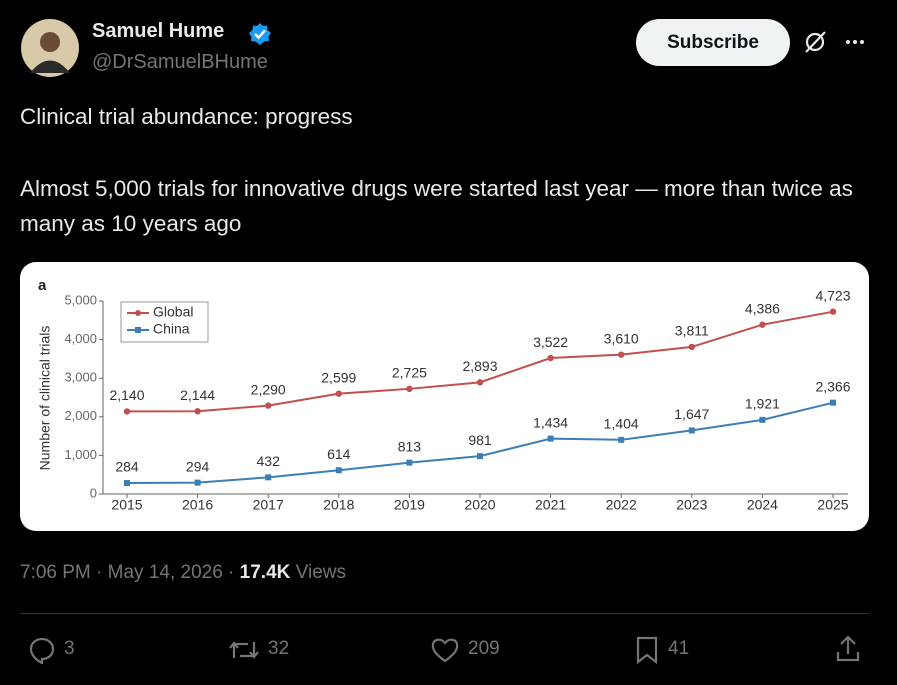  What do you see at coordinates (832, 295) in the screenshot?
I see `value-label: 4,723` at bounding box center [832, 295].